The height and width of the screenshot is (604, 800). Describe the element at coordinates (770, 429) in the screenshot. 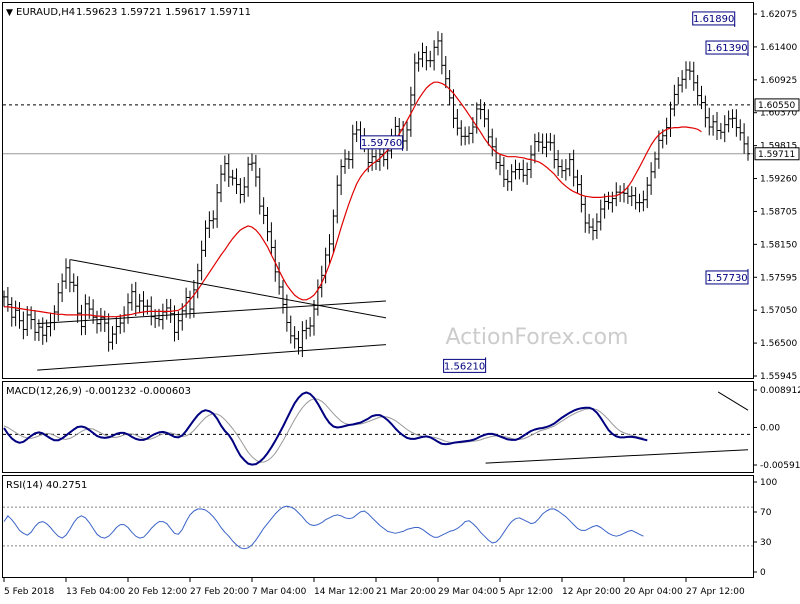

I see `y-axis-tick-label: 0.00` at that location.